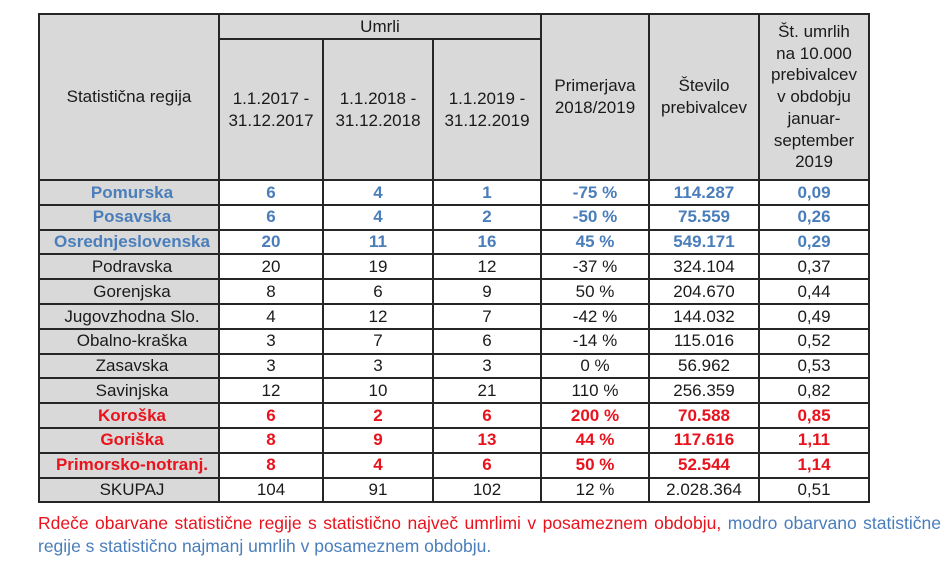 The width and height of the screenshot is (943, 572). I want to click on deaths-2019-cell: 1, so click(487, 192).